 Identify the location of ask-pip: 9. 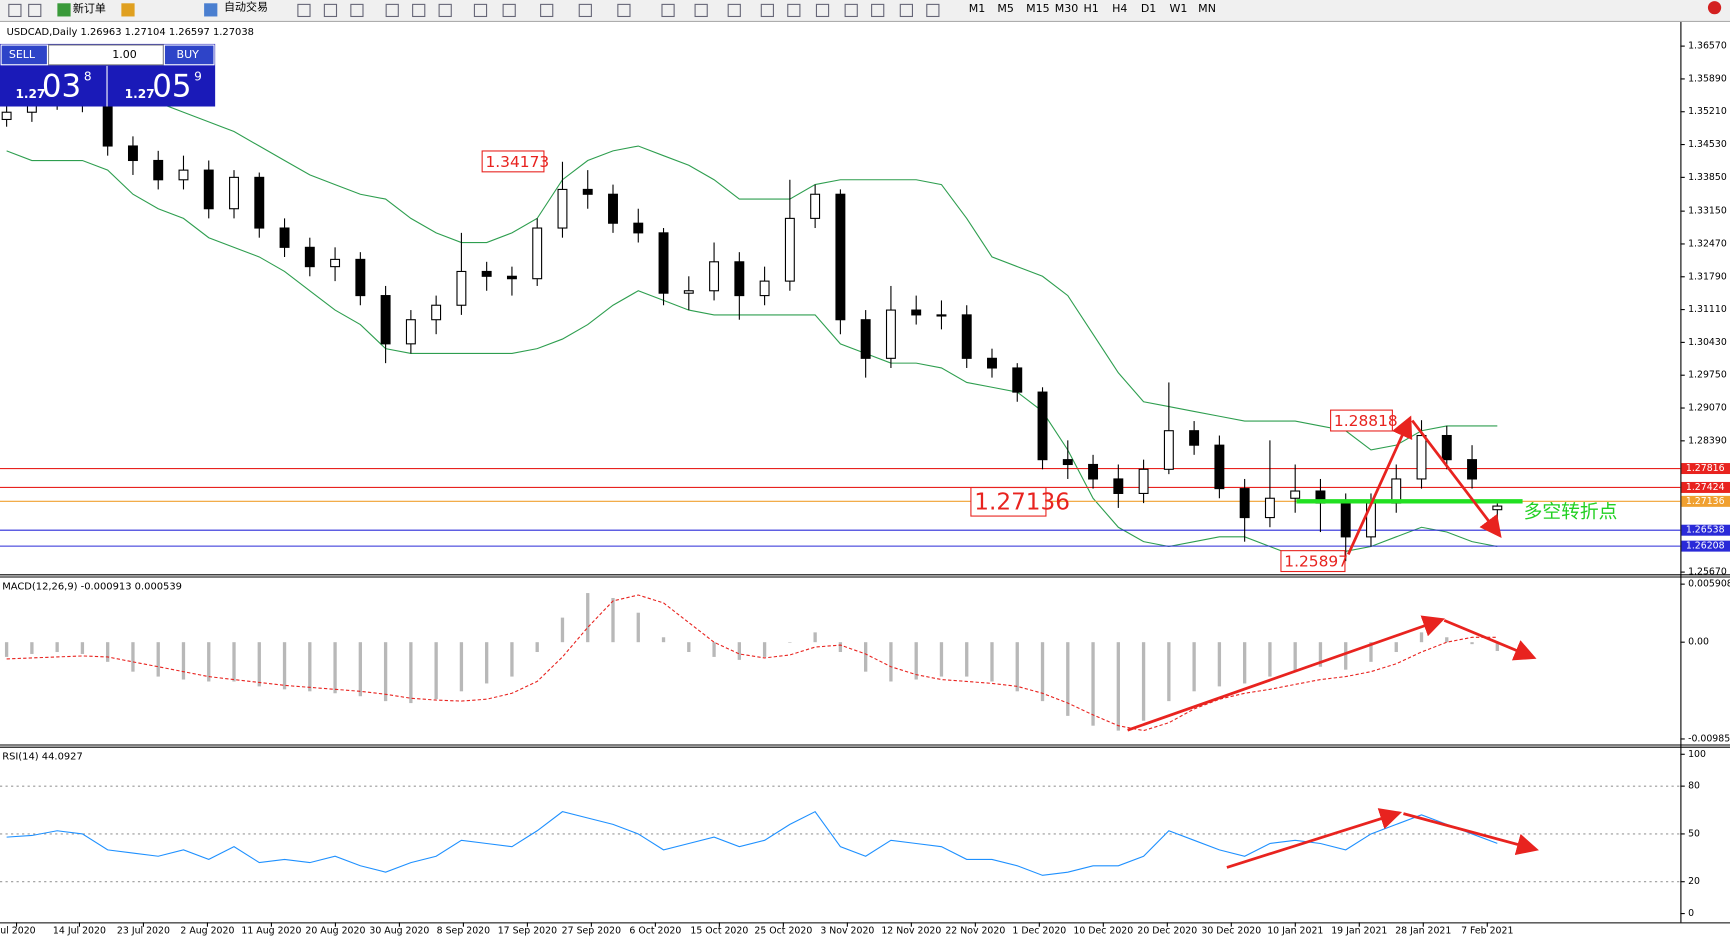
(198, 76).